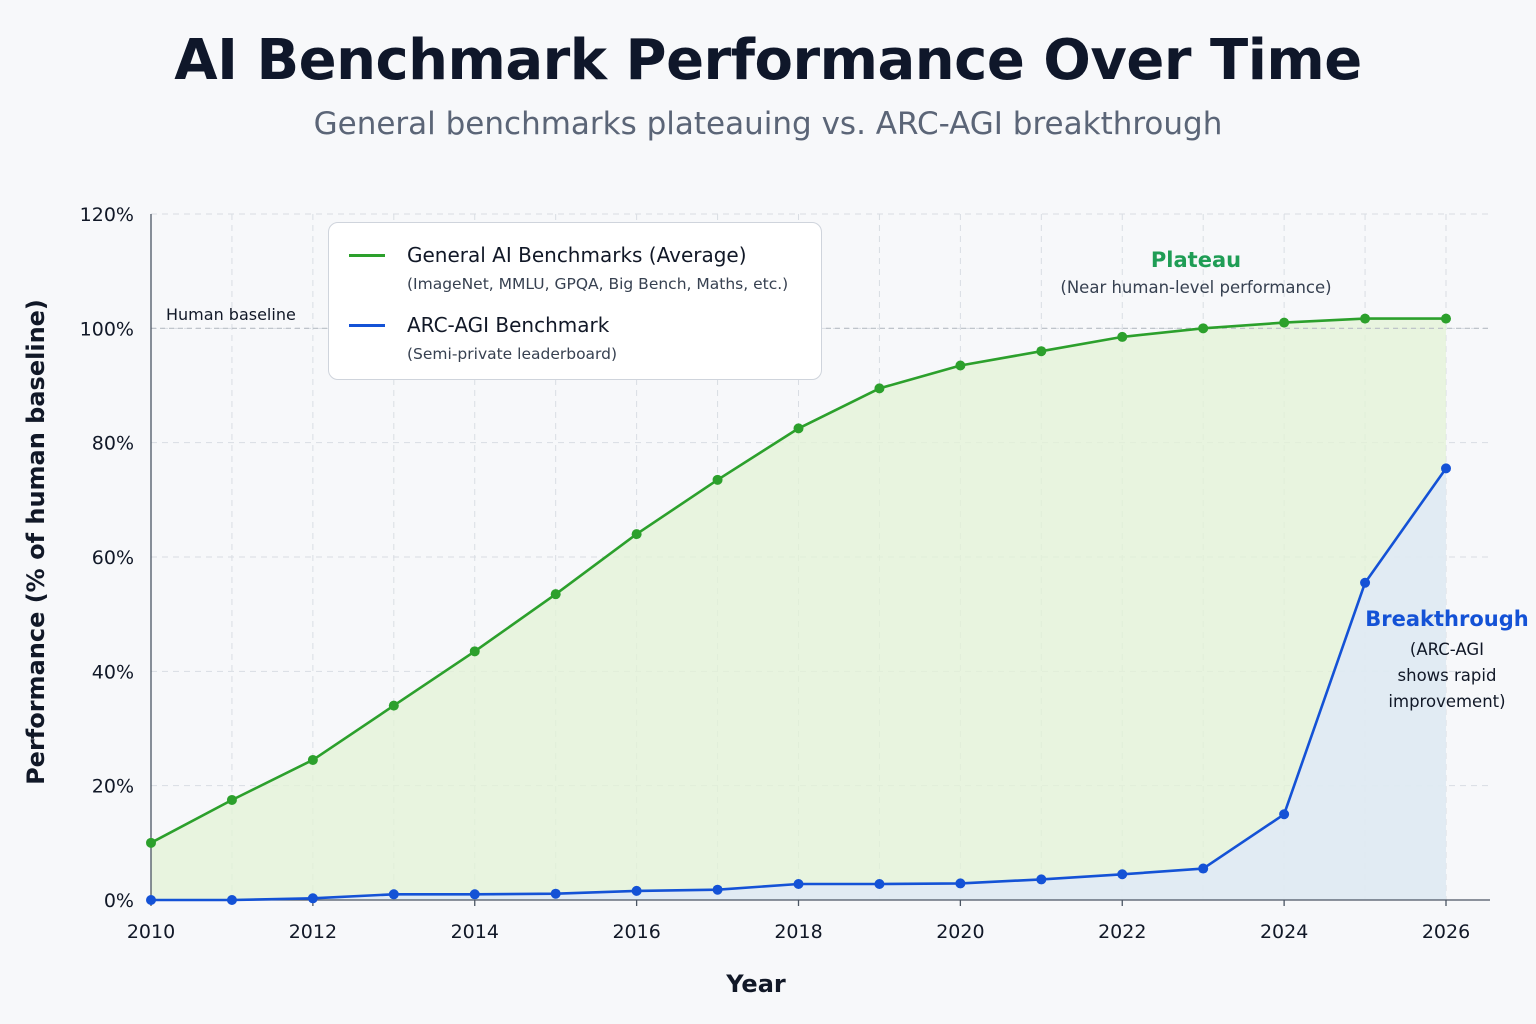 The width and height of the screenshot is (1536, 1024). Describe the element at coordinates (393, 894) in the screenshot. I see `arc-agi-point-2013` at that location.